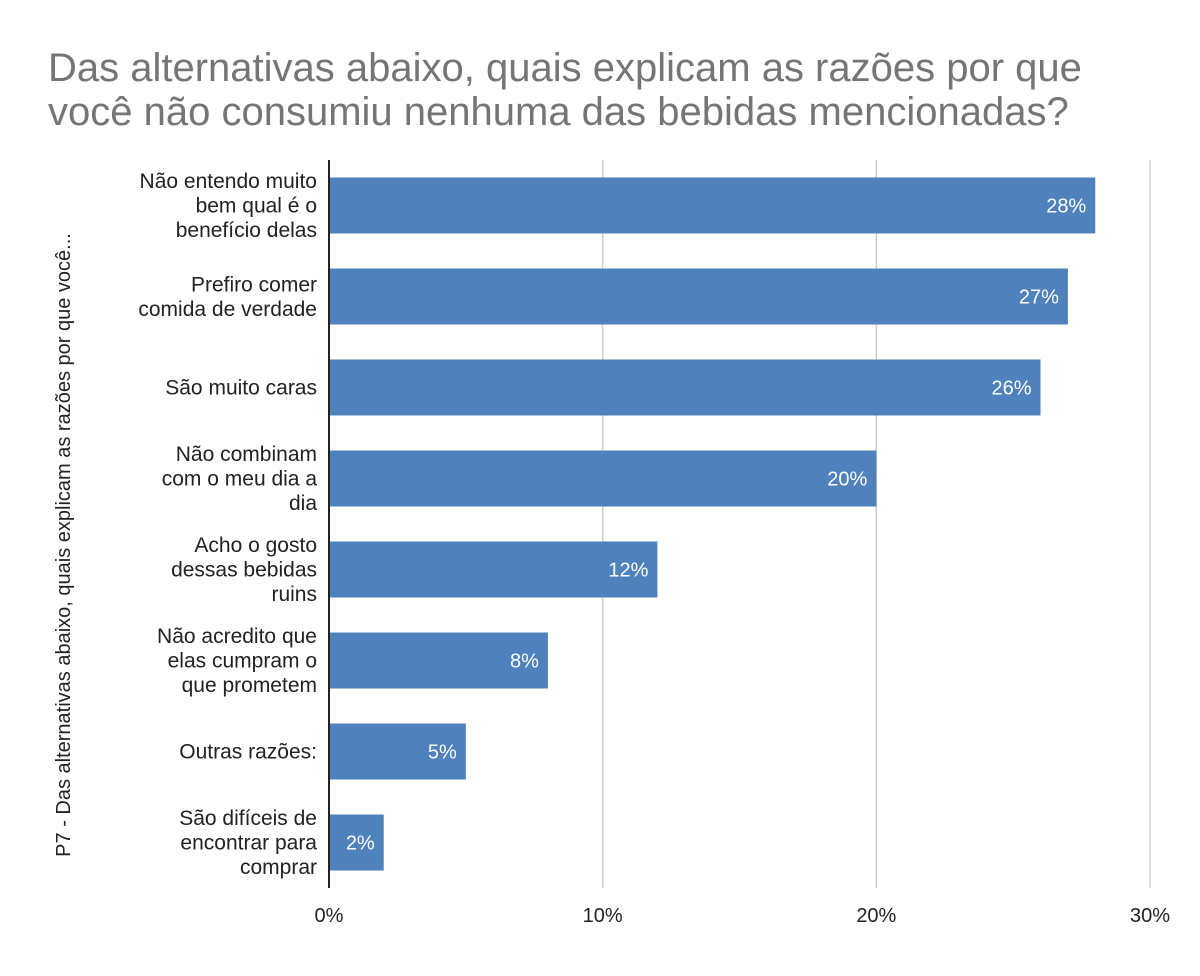  Describe the element at coordinates (244, 570) in the screenshot. I see `category-label-4: Acho o gosto dessas bebidas ruins` at that location.